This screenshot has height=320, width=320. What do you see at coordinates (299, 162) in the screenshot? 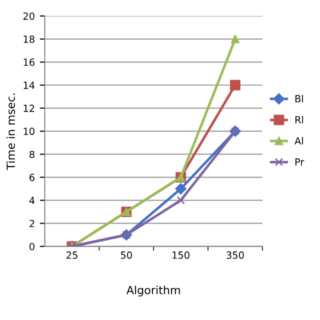
I see `legend-label: Pr` at bounding box center [299, 162].